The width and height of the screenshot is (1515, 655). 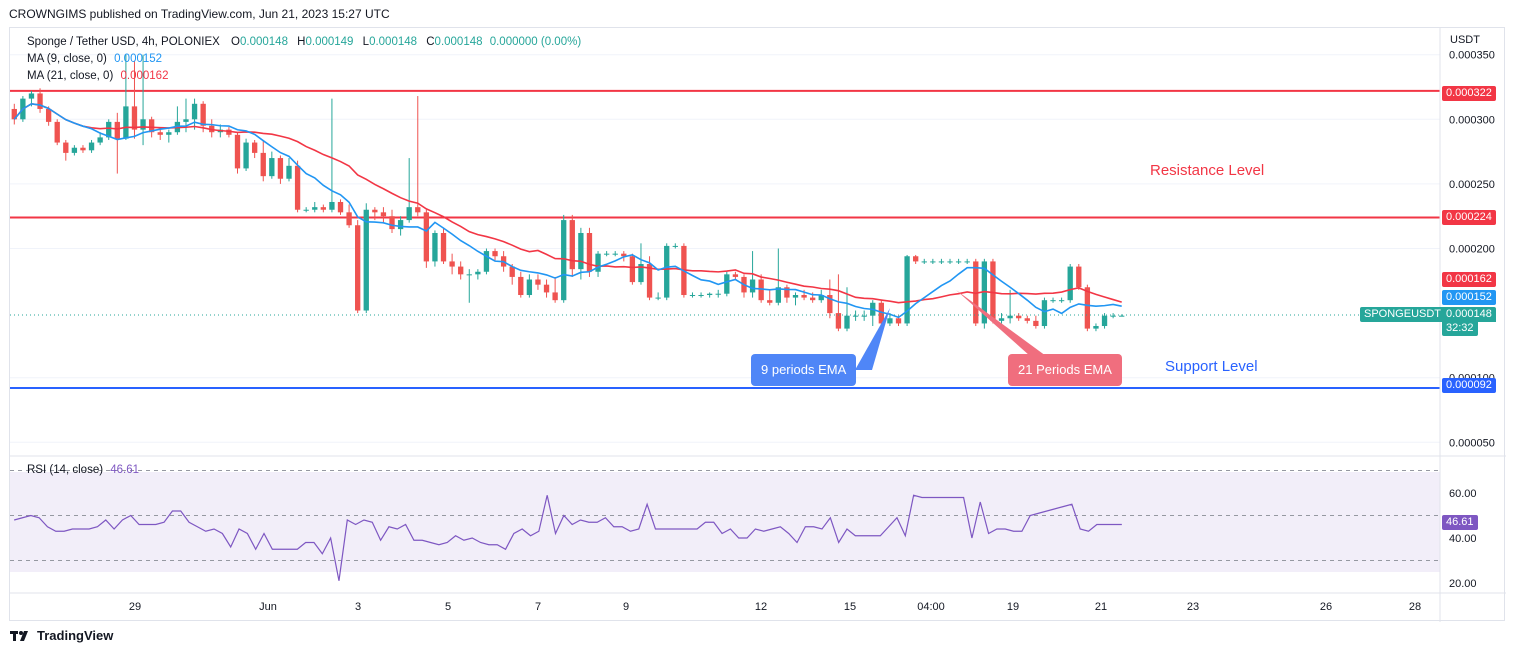 What do you see at coordinates (775, 607) in the screenshot?
I see `time-axis: 29 Jun 3 5 7 9 12 15 04:00 19 21 23 26 28` at bounding box center [775, 607].